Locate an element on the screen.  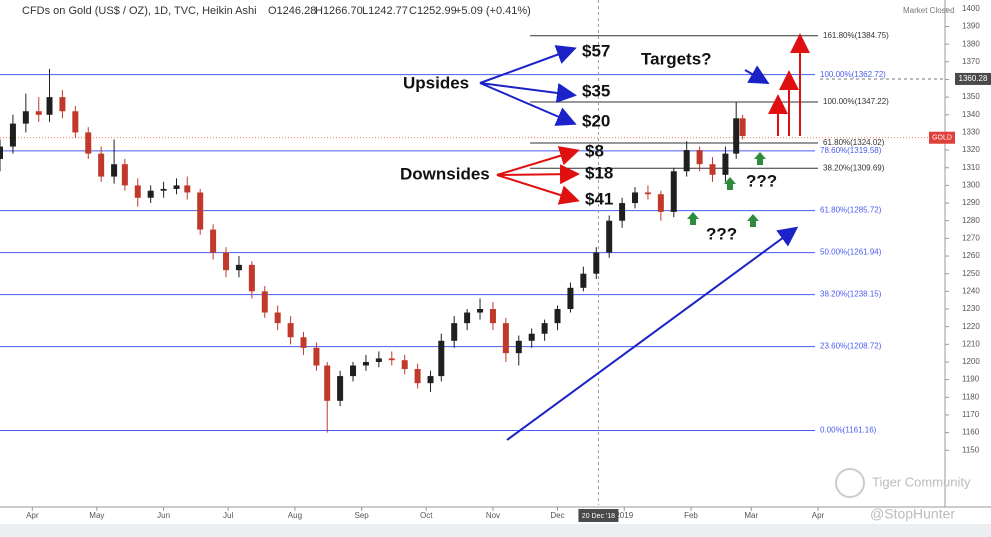
last-price-label: GOLD is located at coordinates (942, 138).